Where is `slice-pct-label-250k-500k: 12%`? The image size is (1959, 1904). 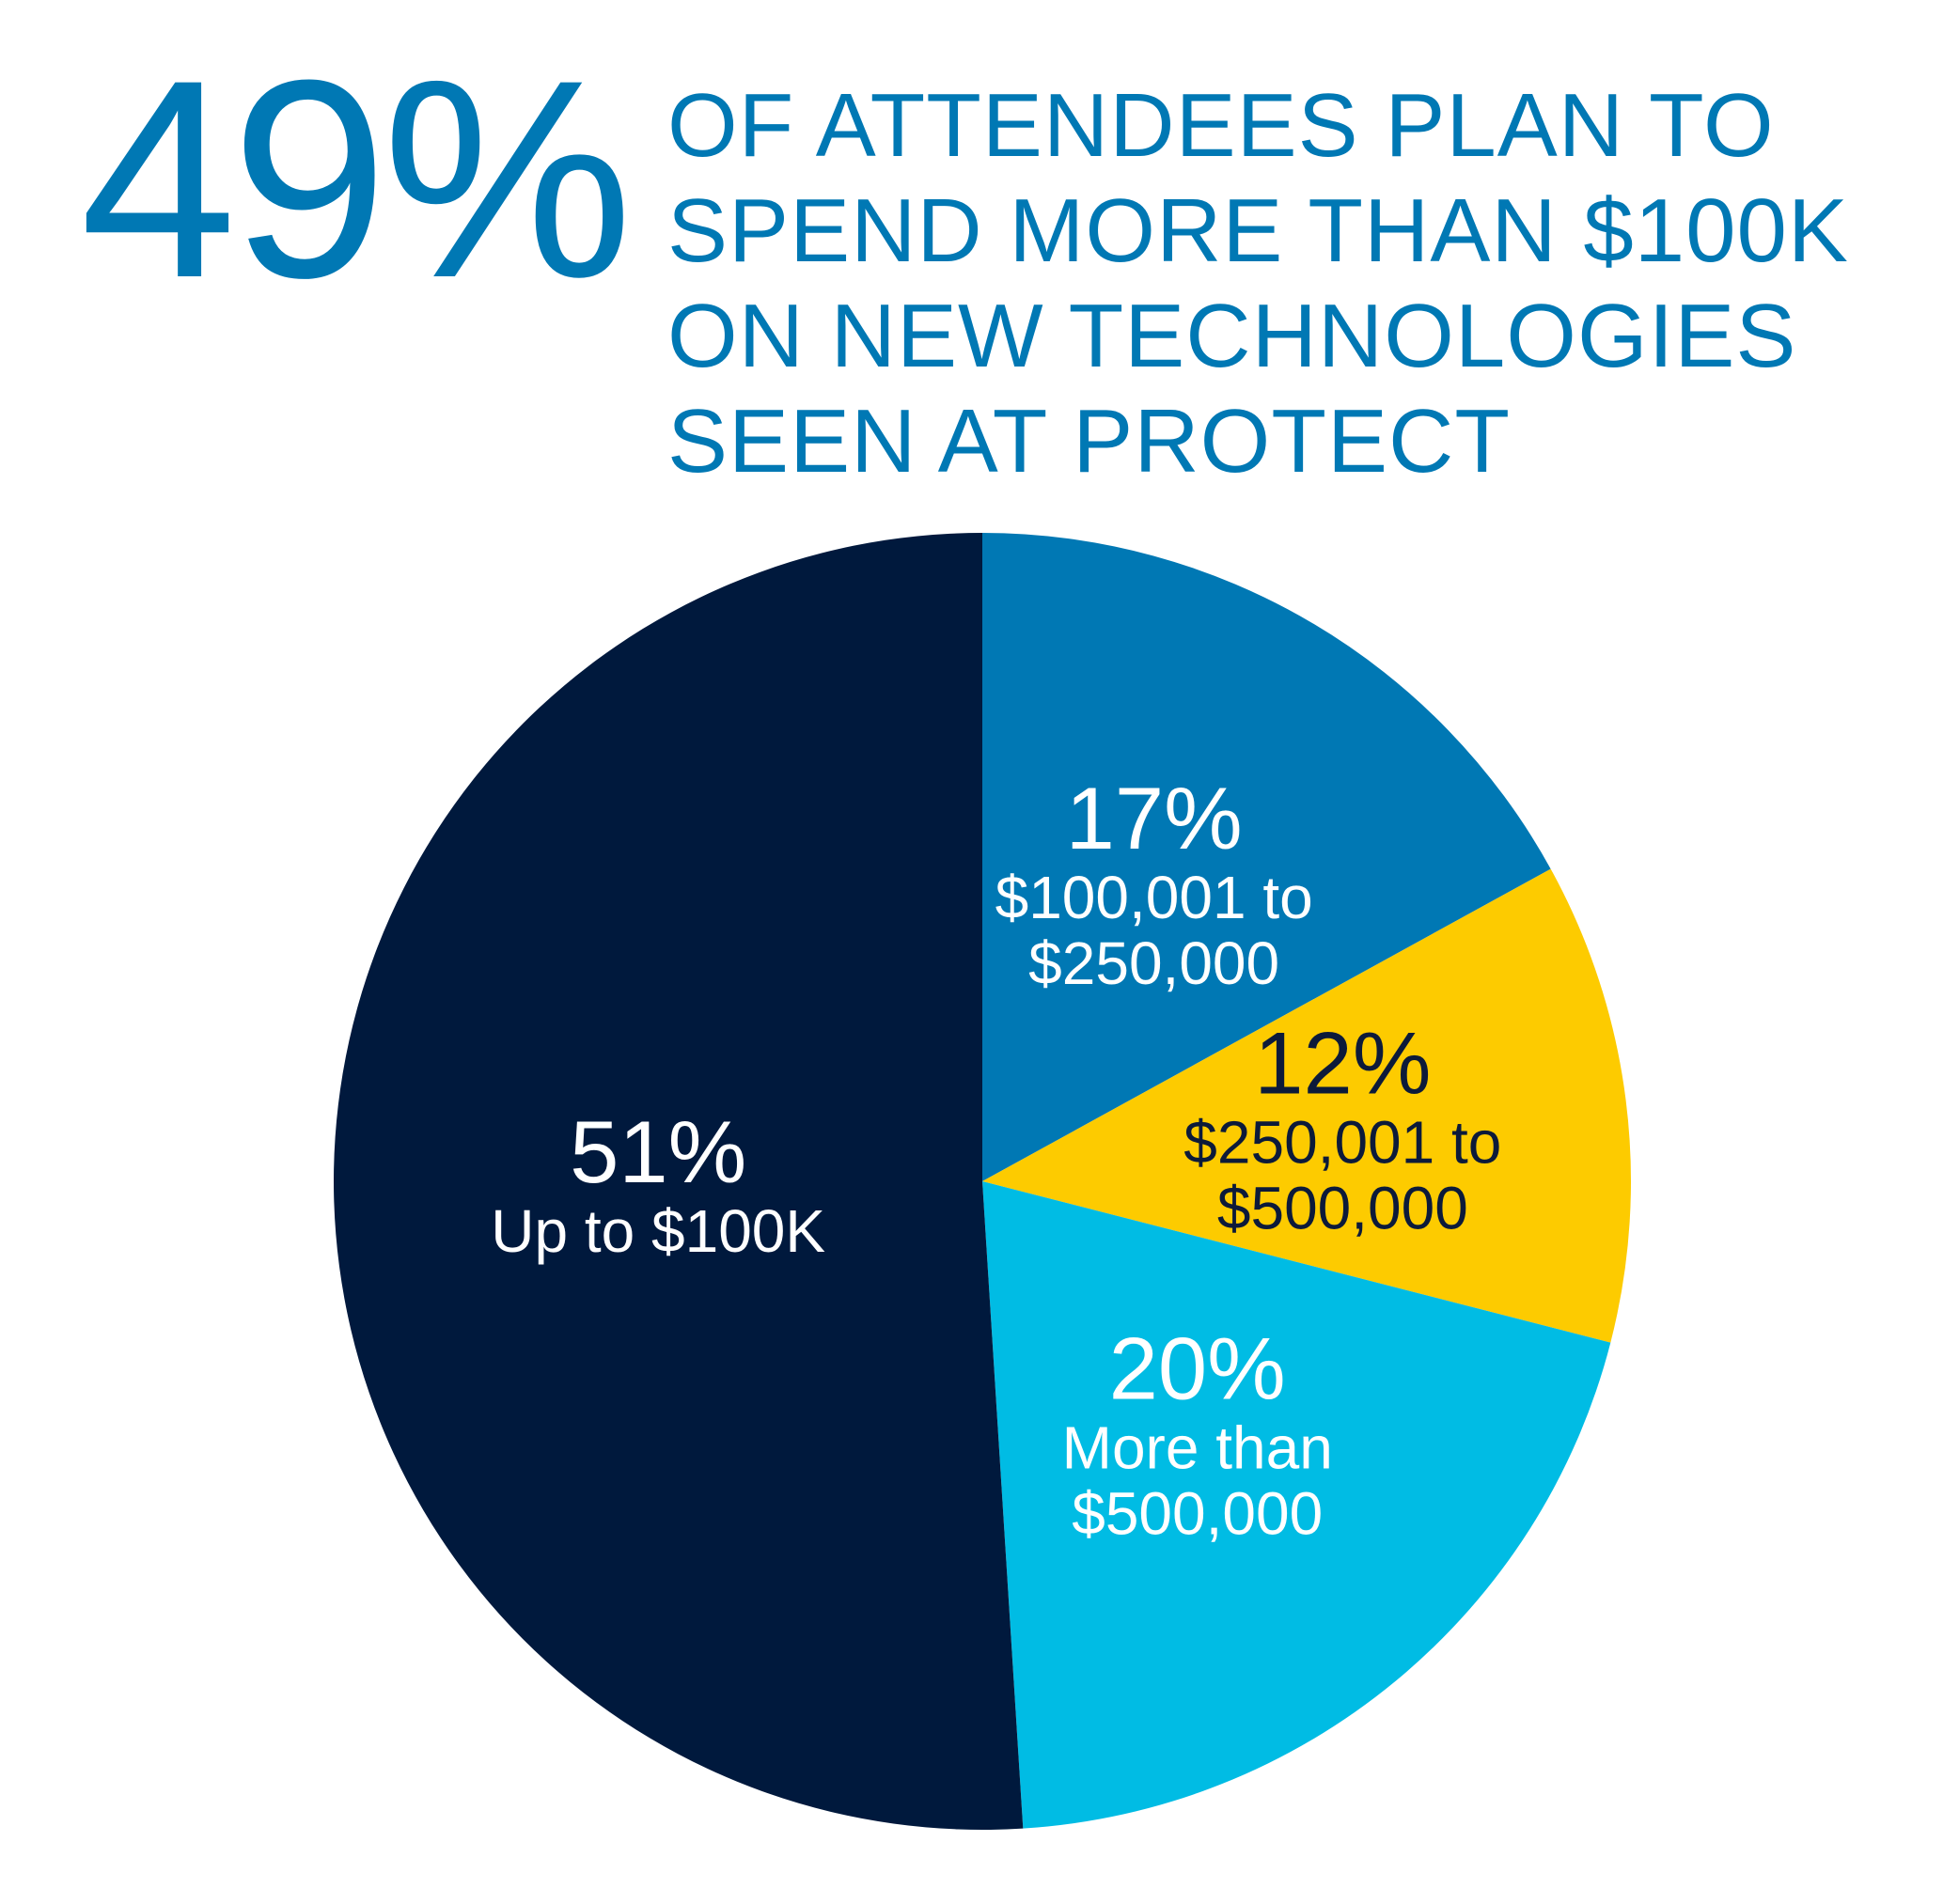
slice-pct-label-250k-500k: 12% is located at coordinates (1342, 1063).